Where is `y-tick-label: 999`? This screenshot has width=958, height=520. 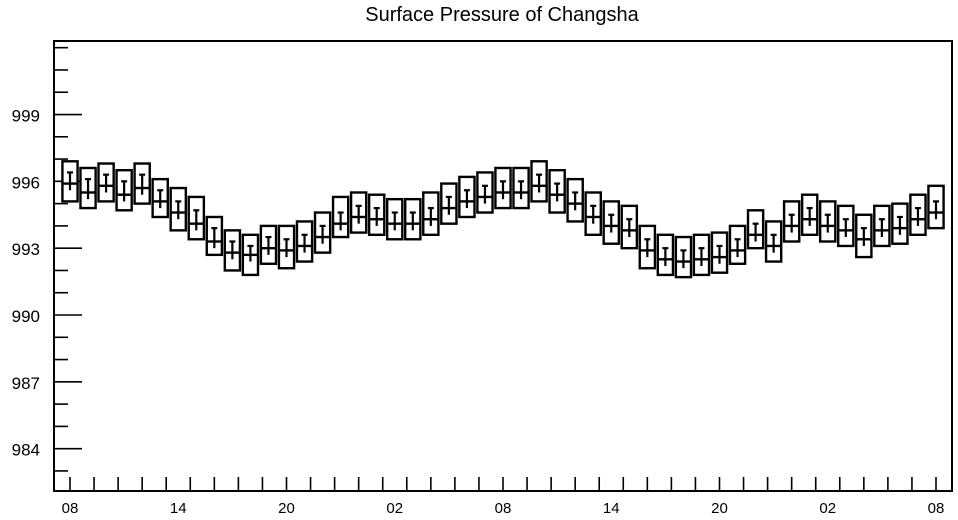
y-tick-label: 999 is located at coordinates (26, 116).